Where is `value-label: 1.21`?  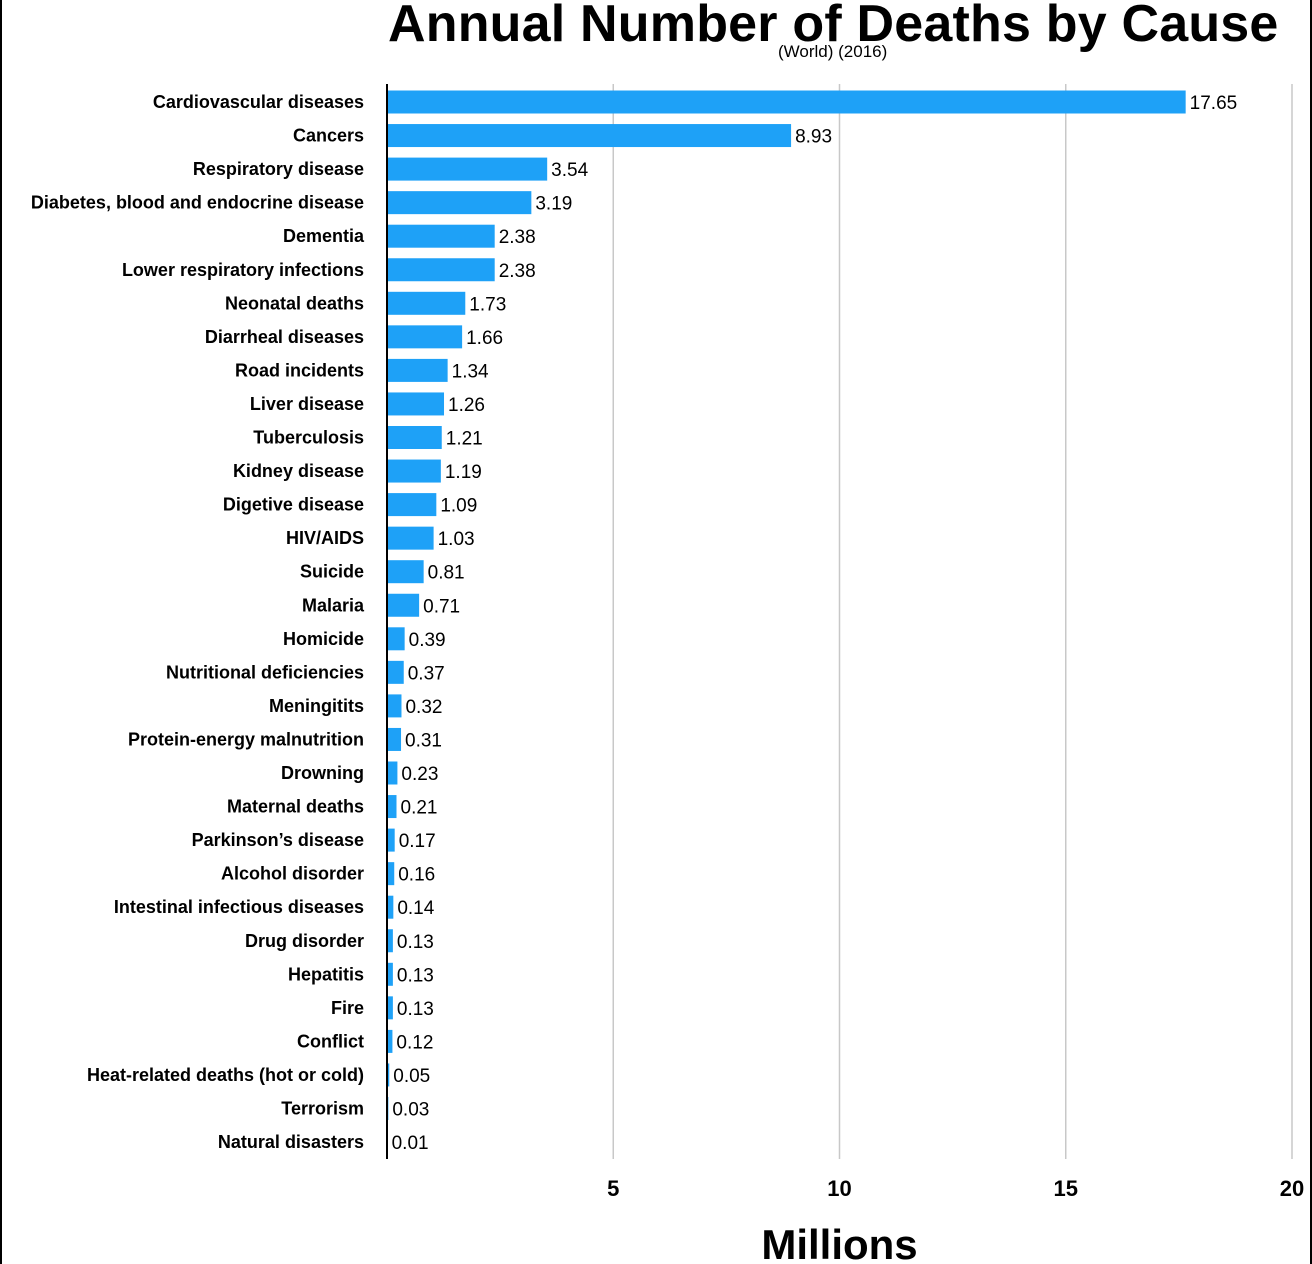
value-label: 1.21 is located at coordinates (464, 439).